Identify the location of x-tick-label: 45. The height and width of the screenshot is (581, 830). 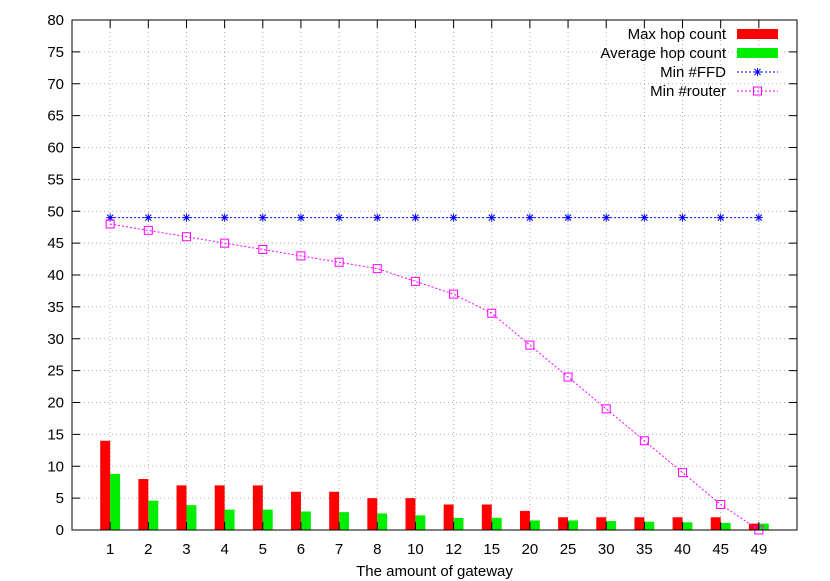
(720, 549).